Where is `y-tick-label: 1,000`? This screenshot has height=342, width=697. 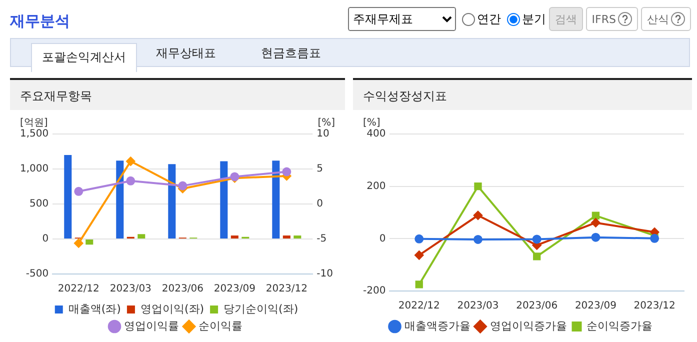
y-tick-label: 1,000 is located at coordinates (34, 169).